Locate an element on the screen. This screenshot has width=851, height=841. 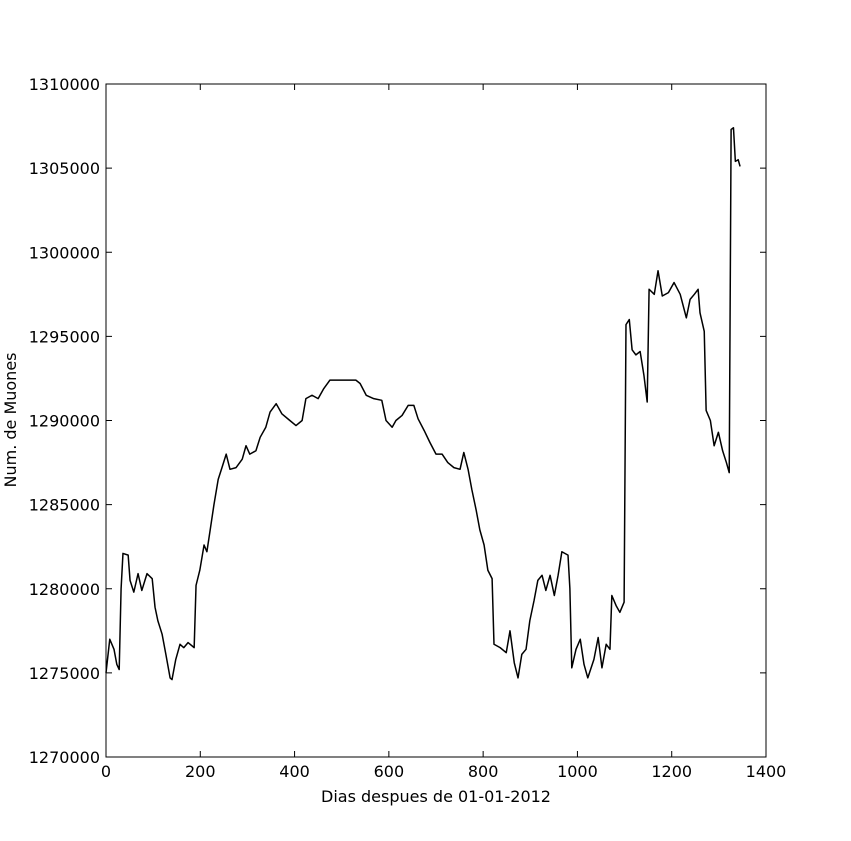
y-tick-label: 1305000 is located at coordinates (64, 168).